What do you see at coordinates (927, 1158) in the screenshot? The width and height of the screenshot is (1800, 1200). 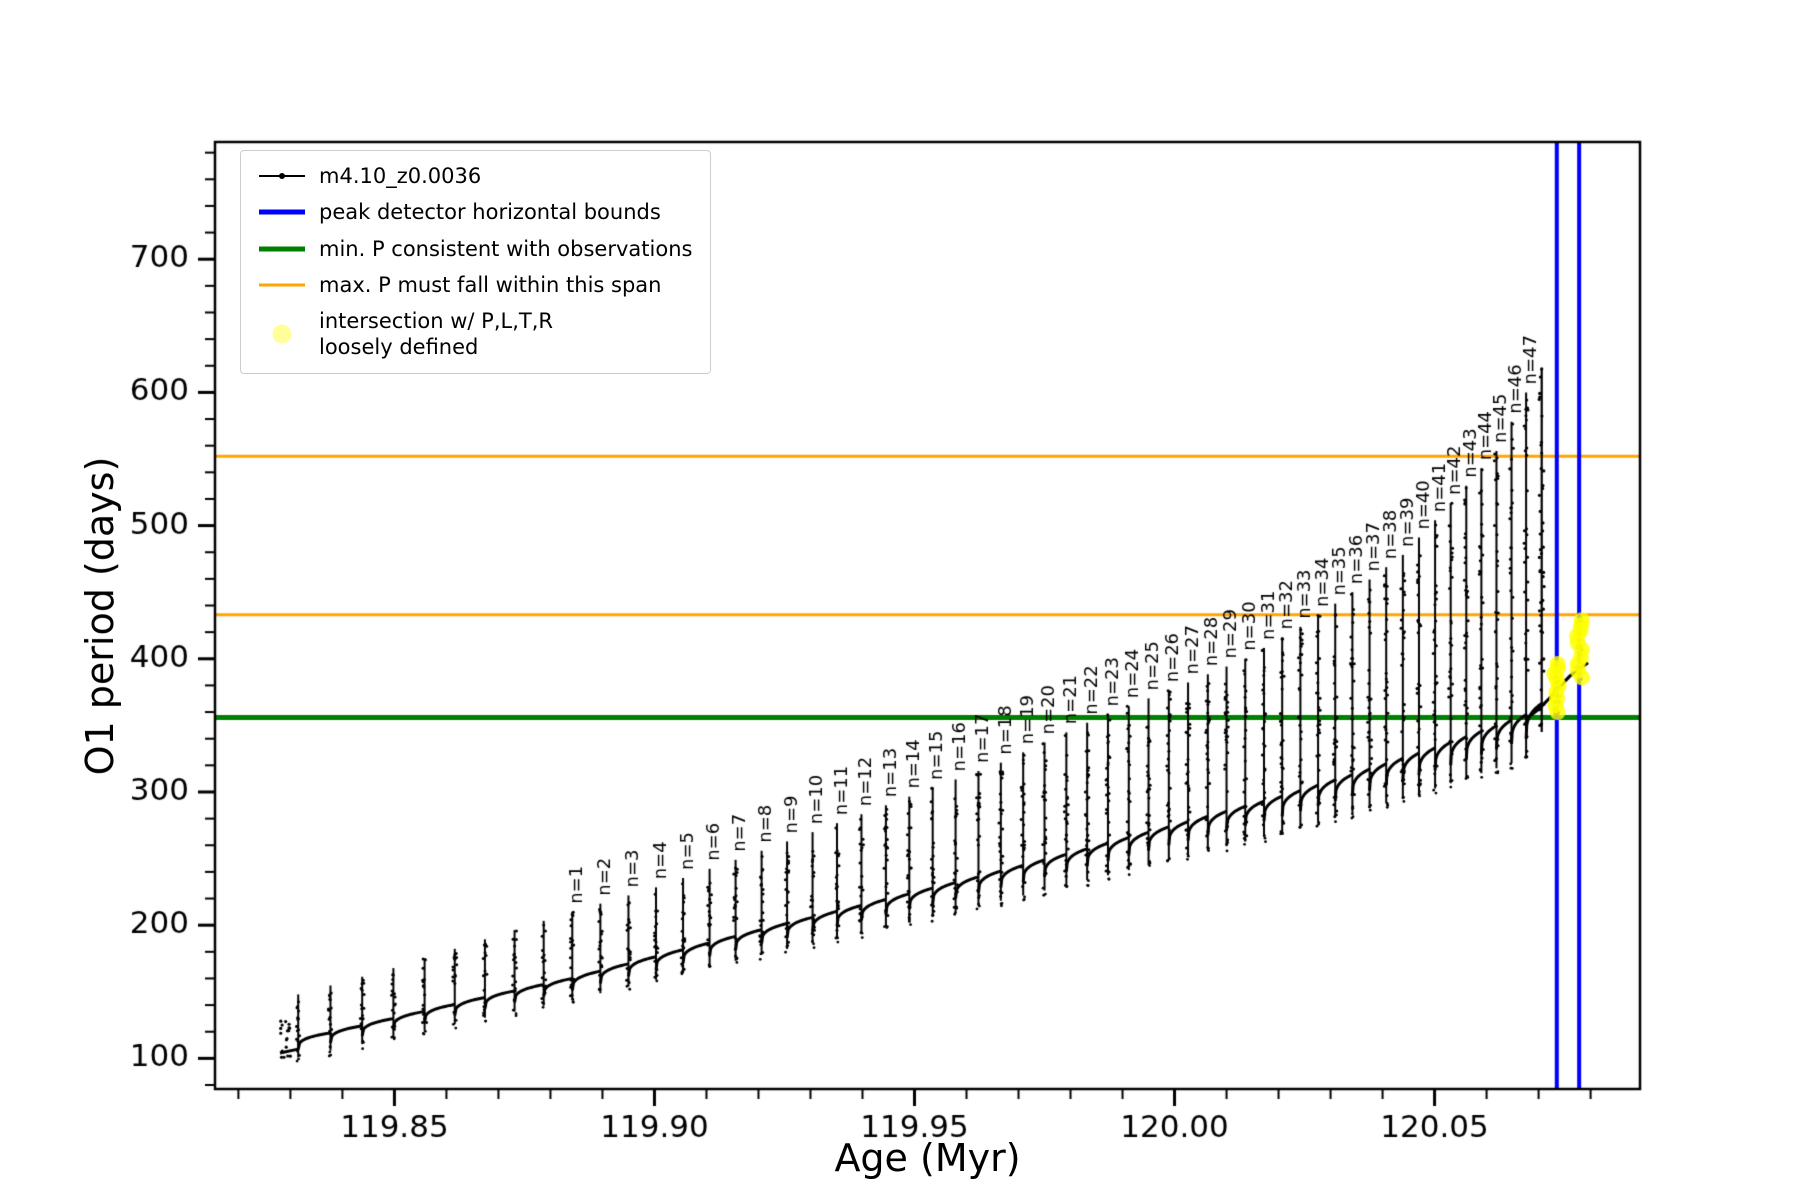 I see `x-axis-label: Age (Myr)` at bounding box center [927, 1158].